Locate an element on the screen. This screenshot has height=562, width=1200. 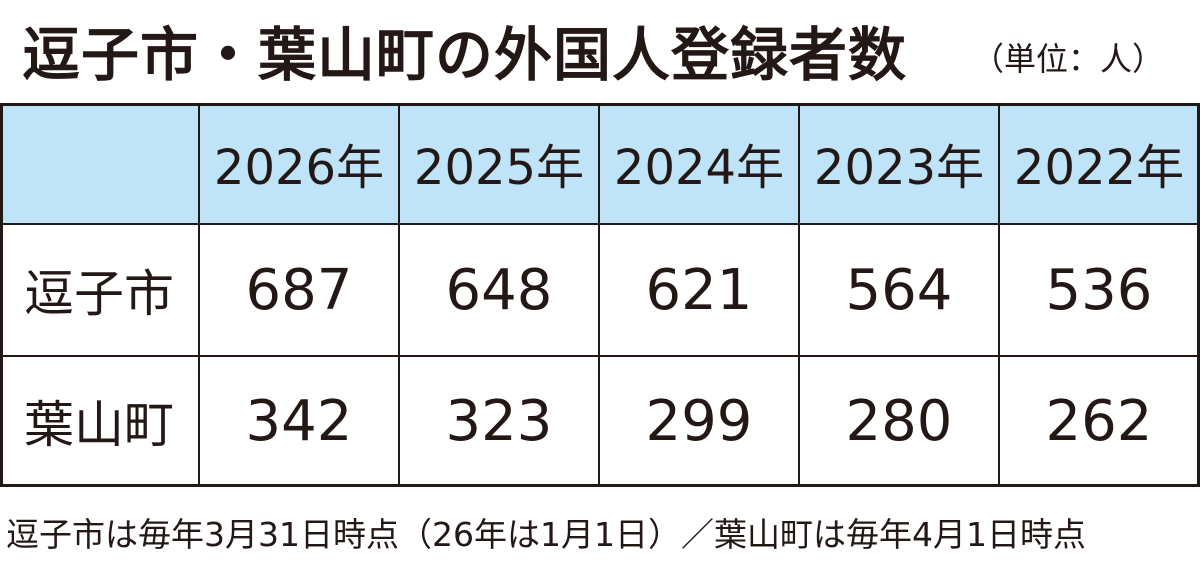
row-label: 葉山町 is located at coordinates (100, 422).